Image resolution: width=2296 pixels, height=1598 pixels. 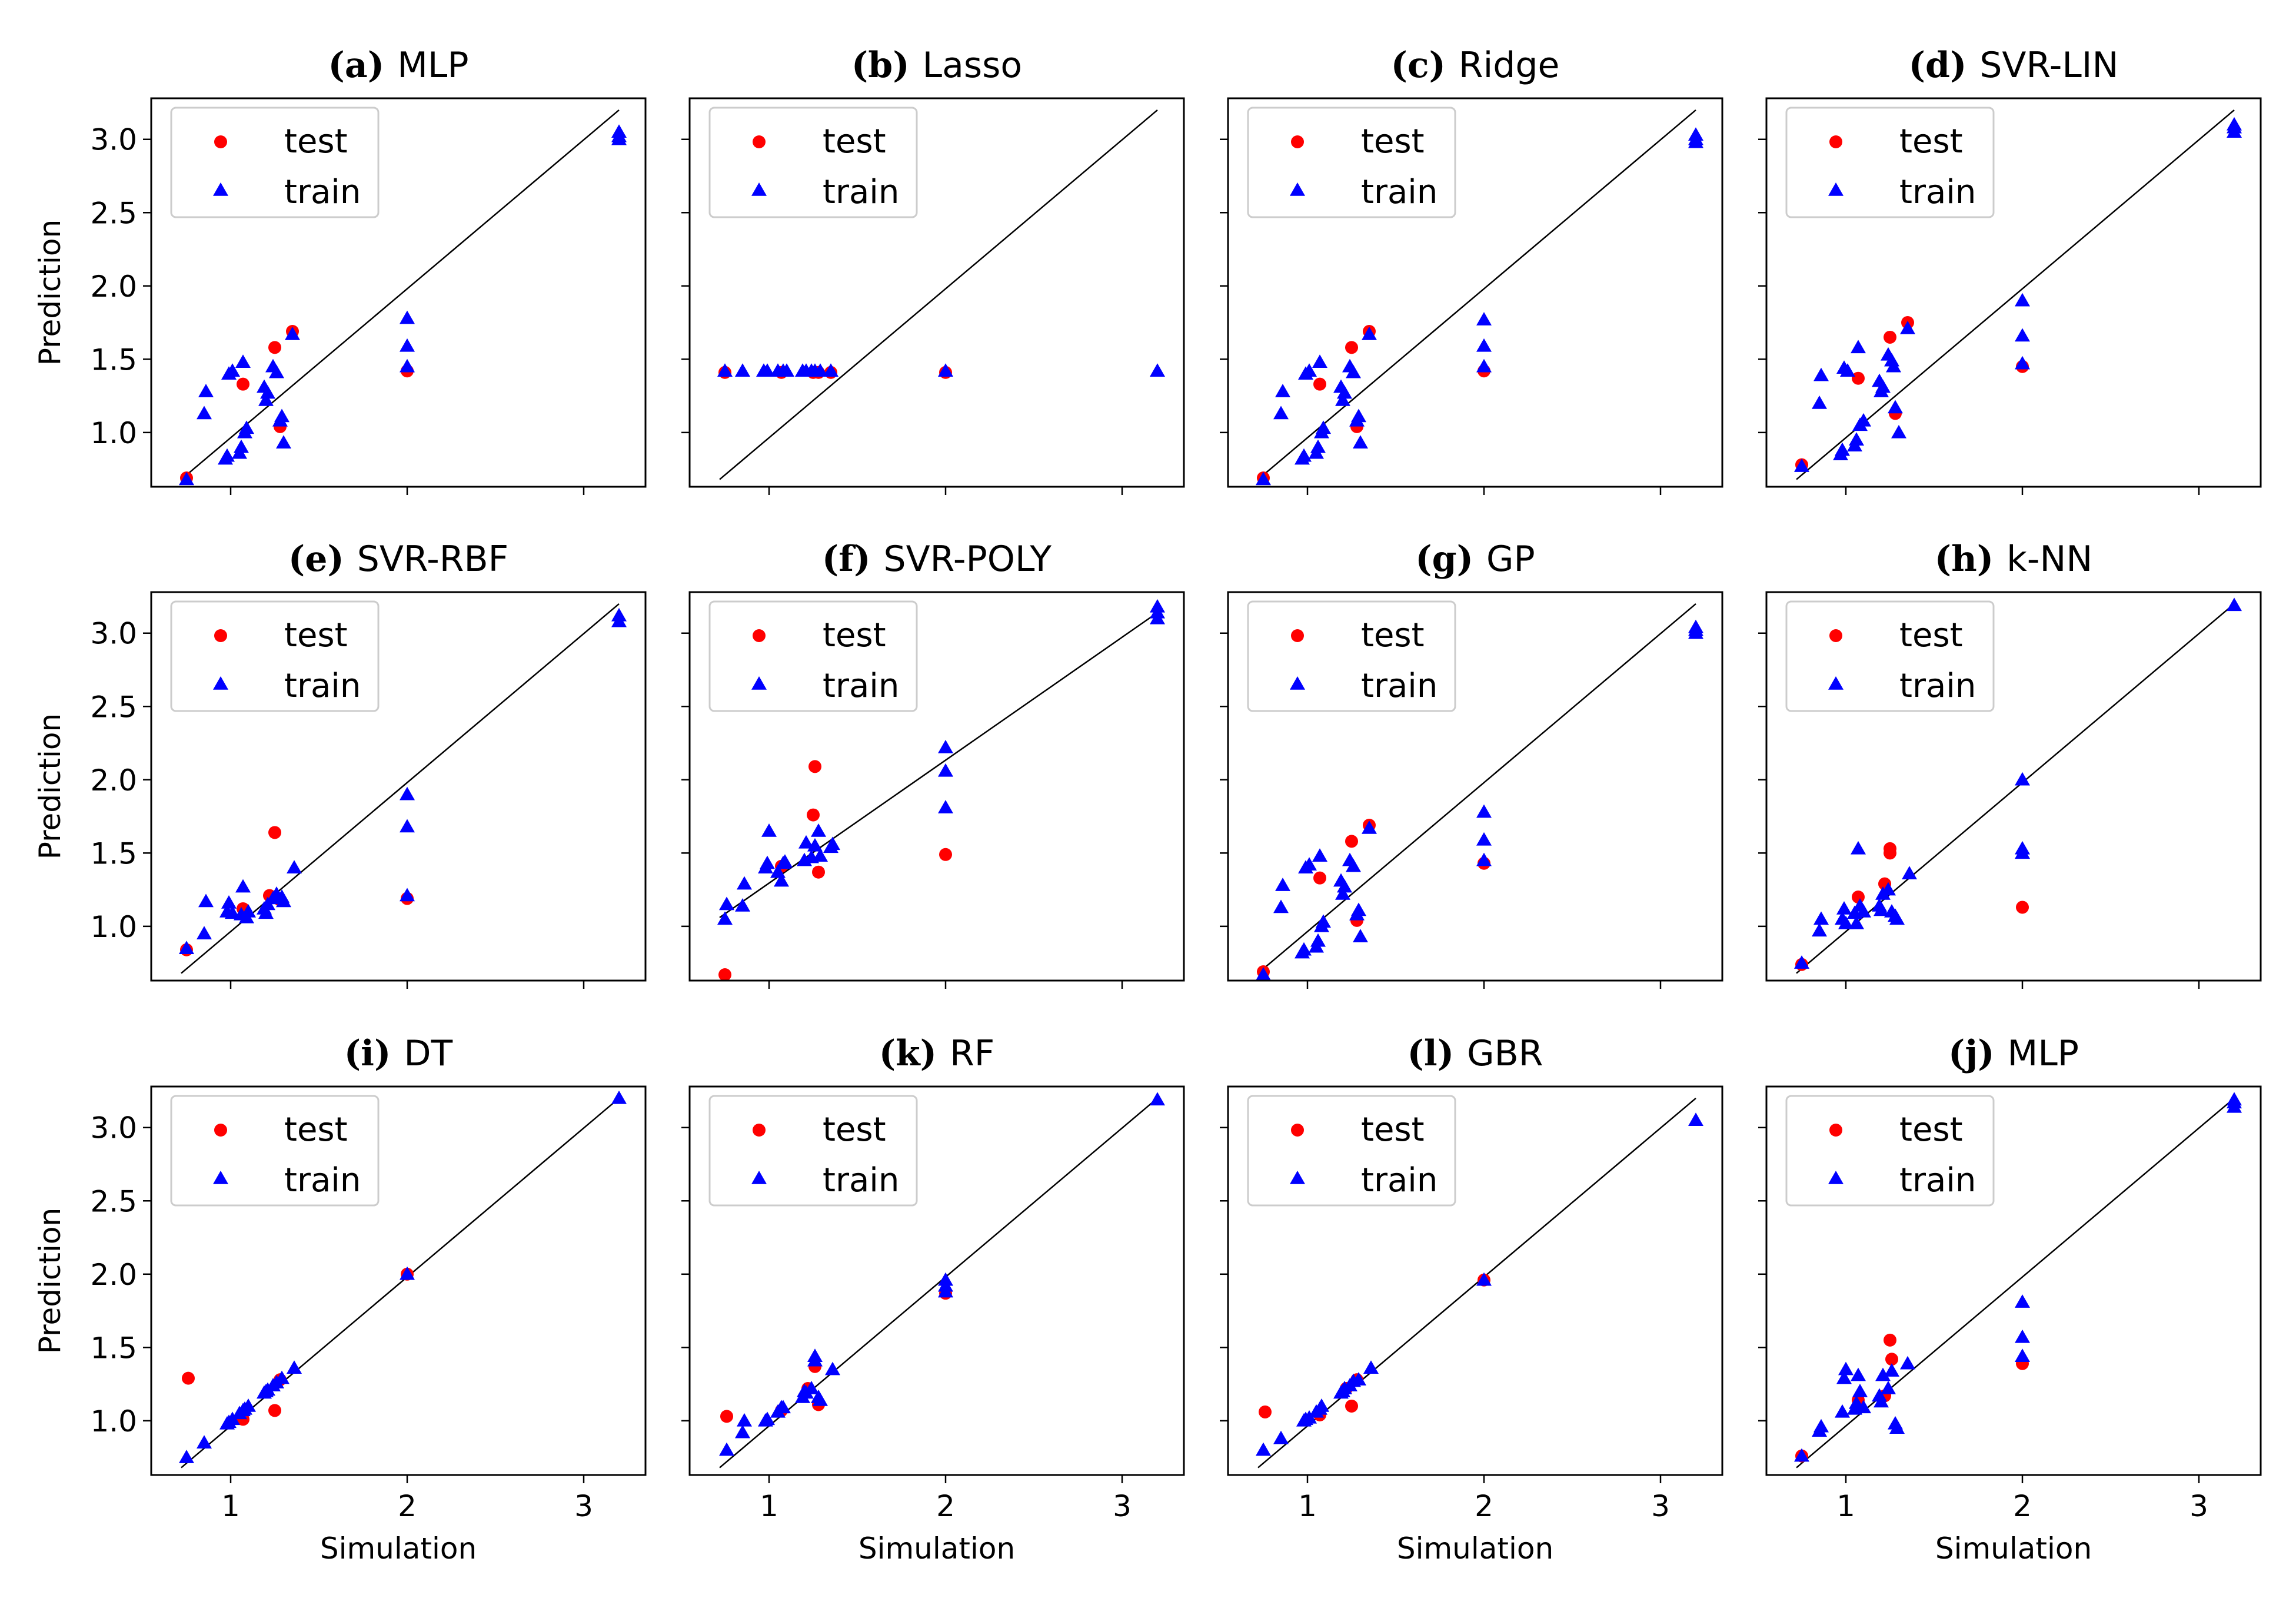 What do you see at coordinates (1472, 270) in the screenshot?
I see `subplot-ridge-2: (c) Ridge test train` at bounding box center [1472, 270].